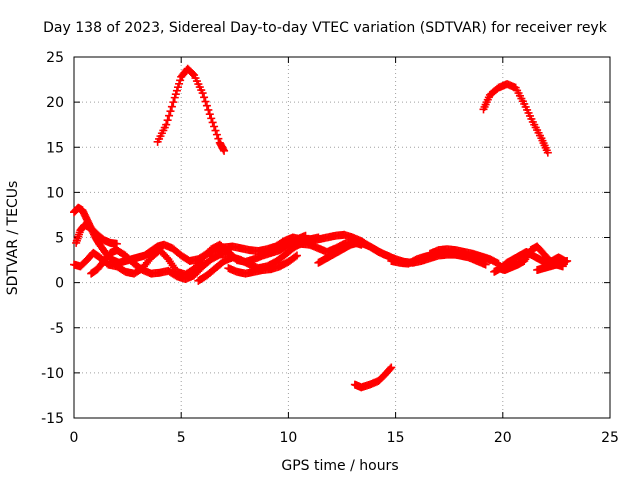  Describe the element at coordinates (96, 234) in the screenshot. I see `series-arc-d` at that location.